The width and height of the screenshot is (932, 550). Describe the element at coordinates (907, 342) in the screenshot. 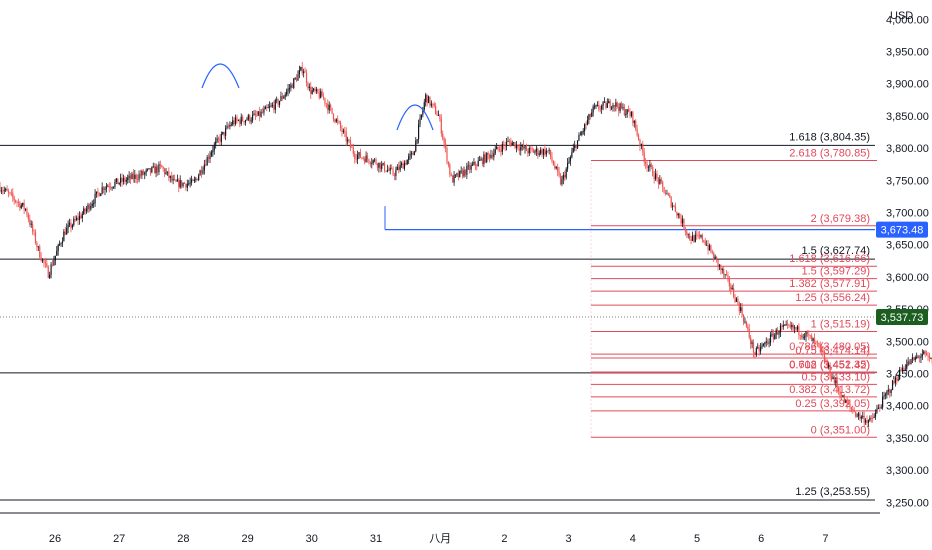

I see `price-tick-label: 3,500.00` at that location.